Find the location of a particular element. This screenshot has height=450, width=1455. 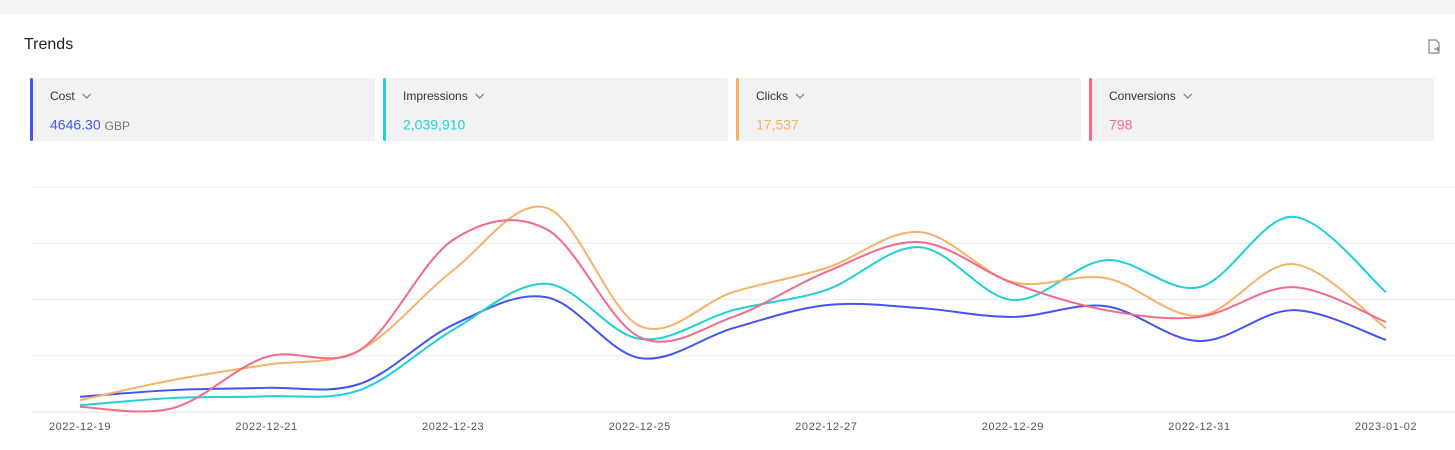

kpi-label: Cost is located at coordinates (62, 96).